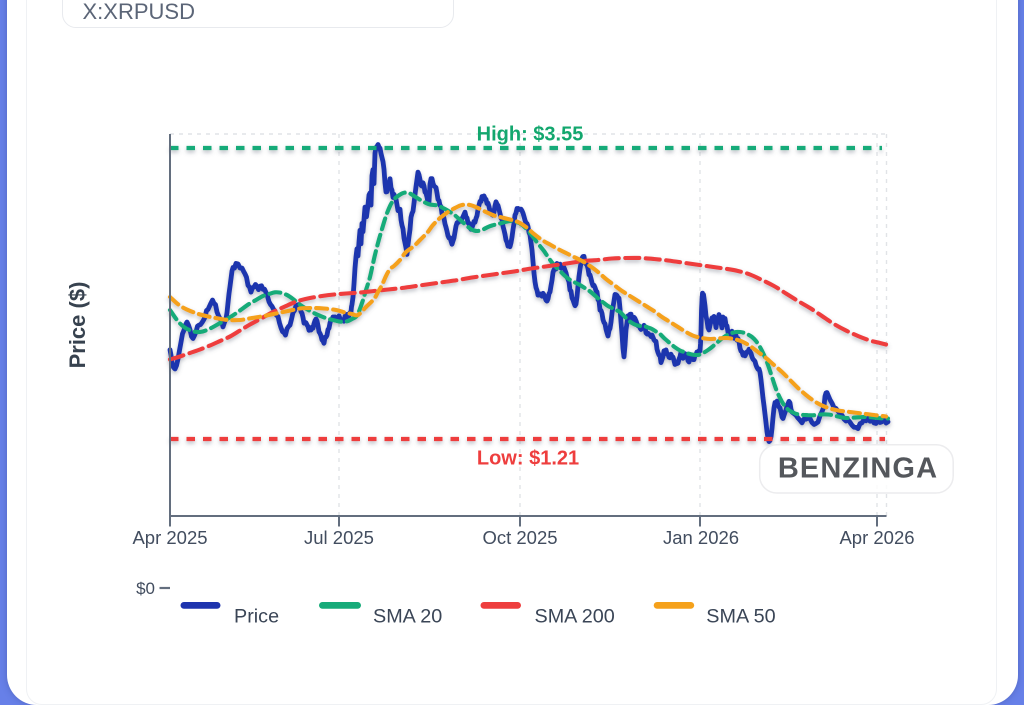 The height and width of the screenshot is (705, 1024). I want to click on svg-text: Jan 2026, so click(701, 537).